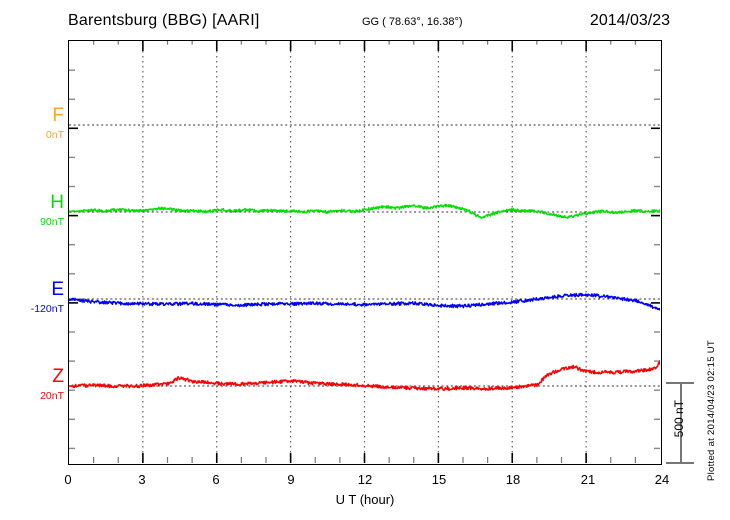 Image resolution: width=730 pixels, height=520 pixels. Describe the element at coordinates (54, 135) in the screenshot. I see `component-value-F: 0nT` at that location.